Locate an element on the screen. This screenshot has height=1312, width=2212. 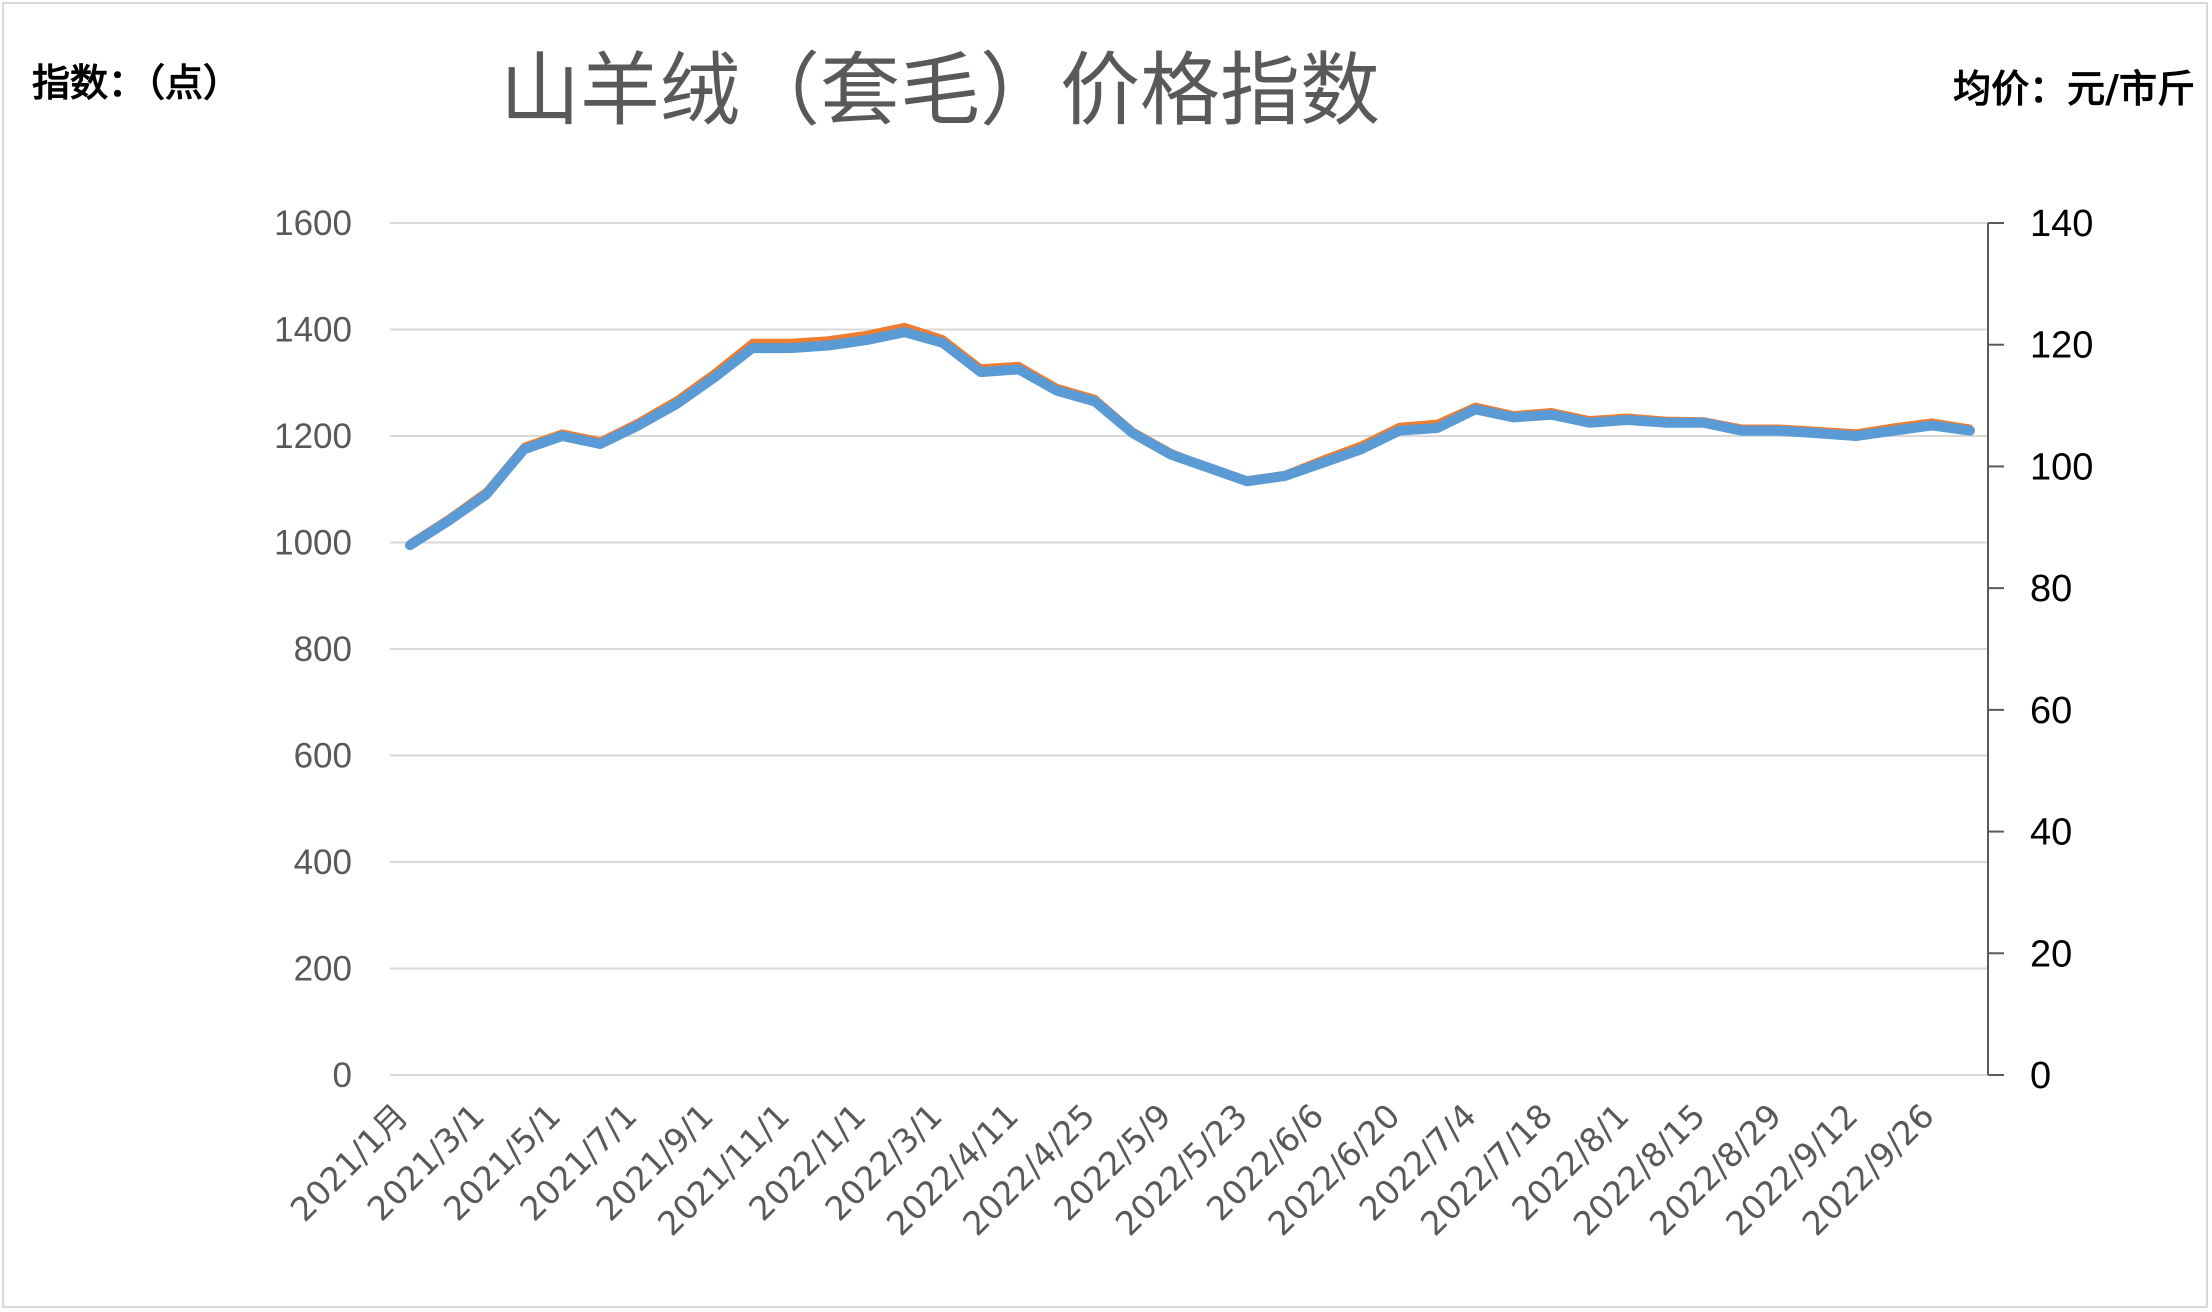
series-lines is located at coordinates (1190, 436).